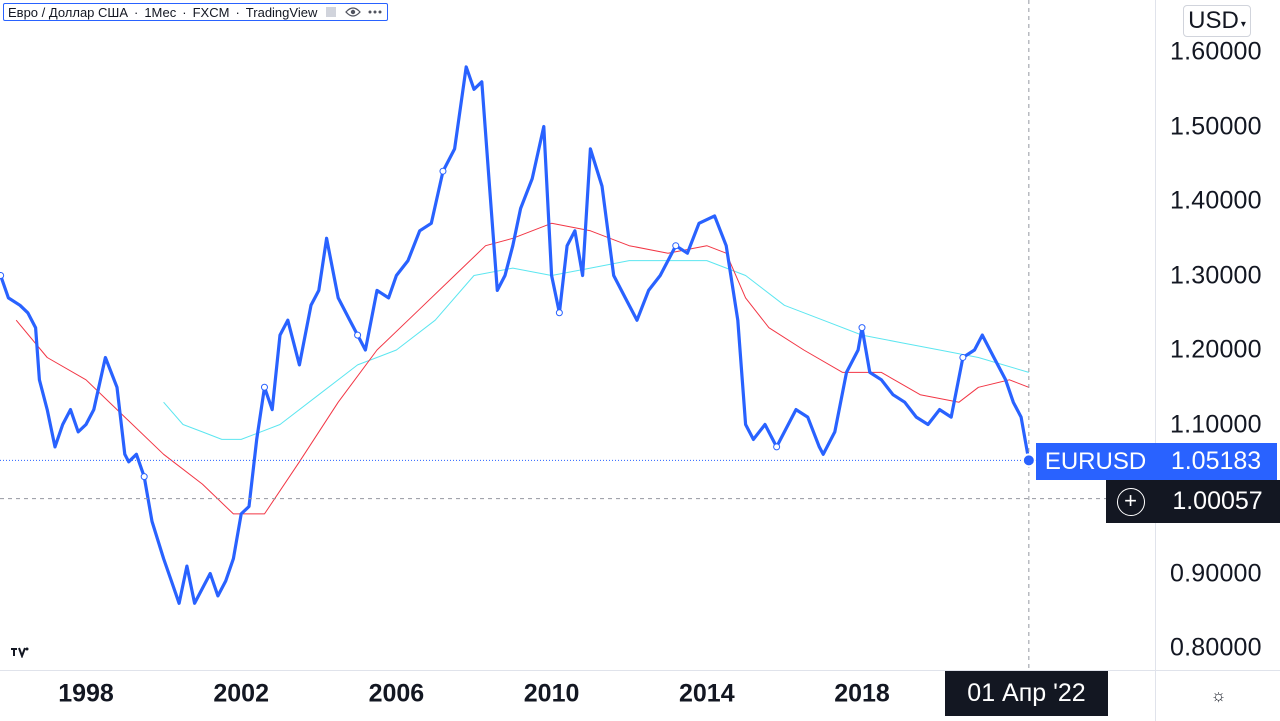  Describe the element at coordinates (1216, 647) in the screenshot. I see `price-tick-label: 0.80000` at that location.